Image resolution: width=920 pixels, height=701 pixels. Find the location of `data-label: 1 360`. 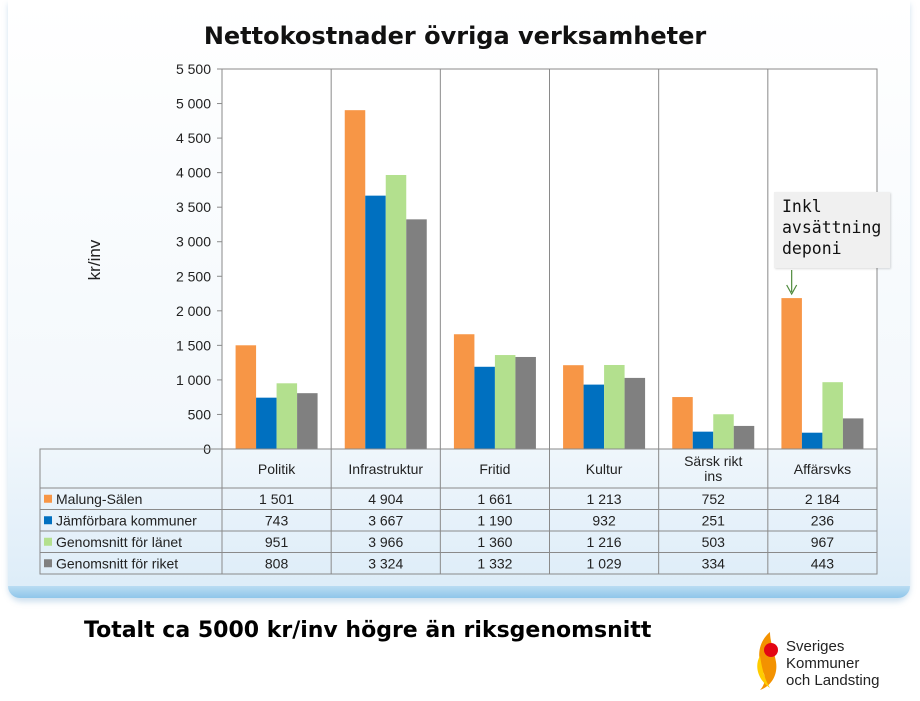

data-label: 1 360 is located at coordinates (494, 542).